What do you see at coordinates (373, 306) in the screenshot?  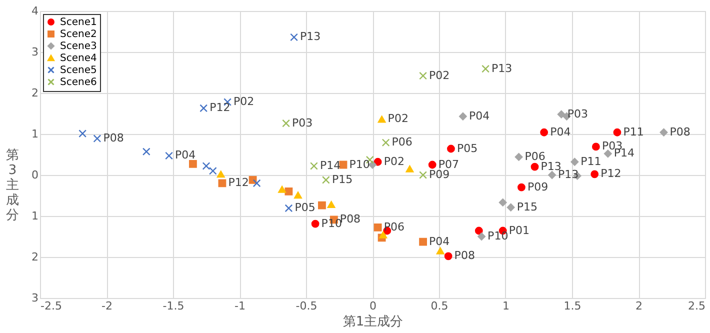 I see `x-tick-label: 0` at bounding box center [373, 306].